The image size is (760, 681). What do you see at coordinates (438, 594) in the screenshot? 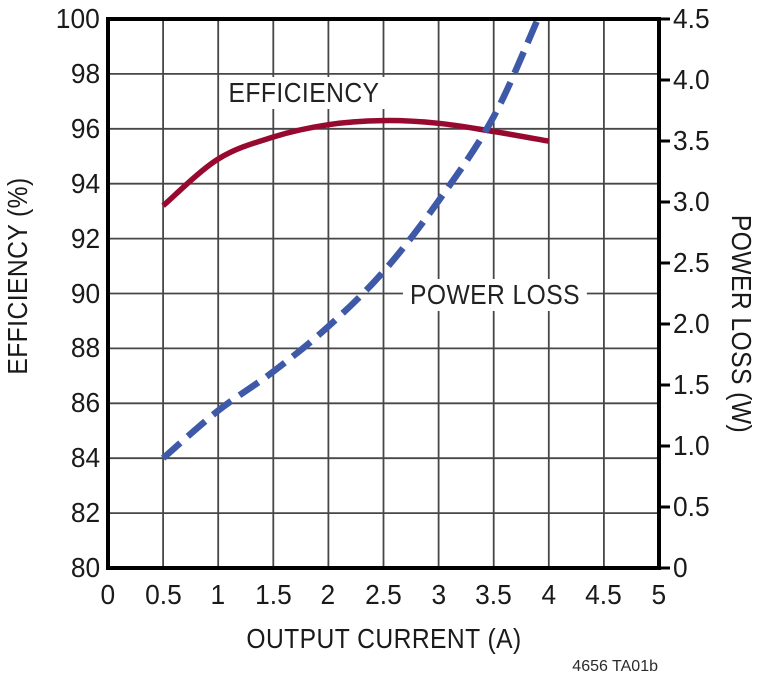
I see `x-axis-tick-label: 3` at bounding box center [438, 594].